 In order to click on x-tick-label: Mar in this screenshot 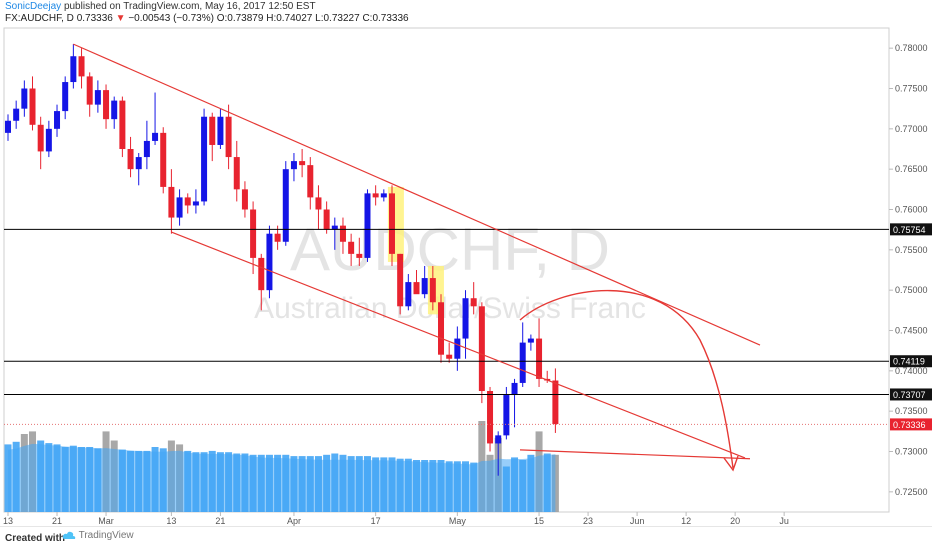, I will do `click(106, 521)`.